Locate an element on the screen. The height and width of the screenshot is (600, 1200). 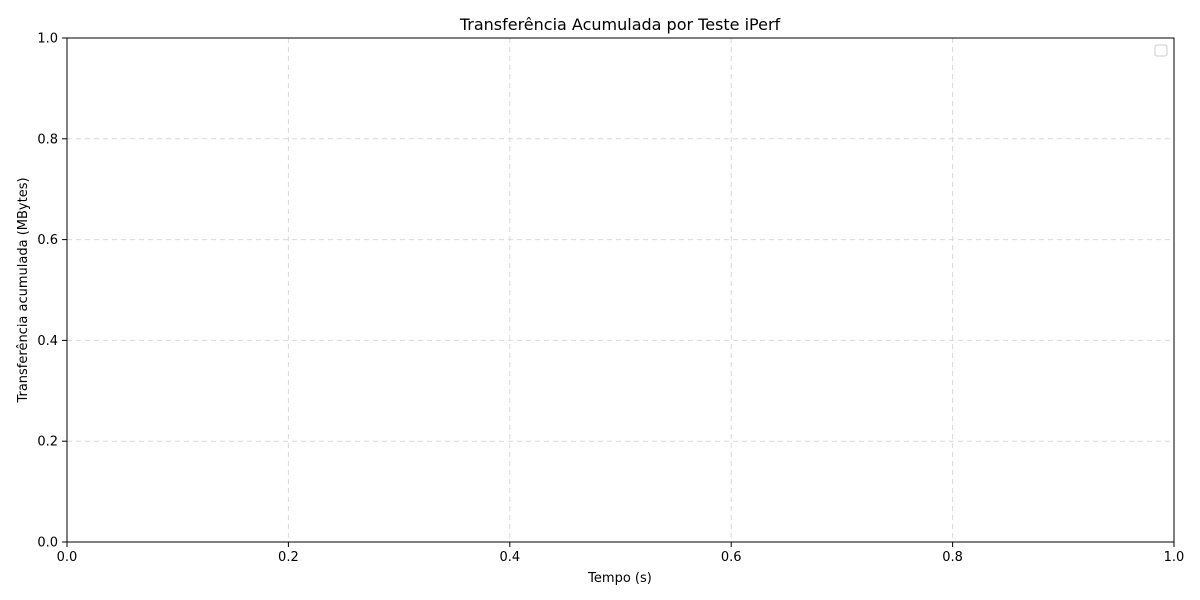
x-tick-label: 0.8 is located at coordinates (952, 557).